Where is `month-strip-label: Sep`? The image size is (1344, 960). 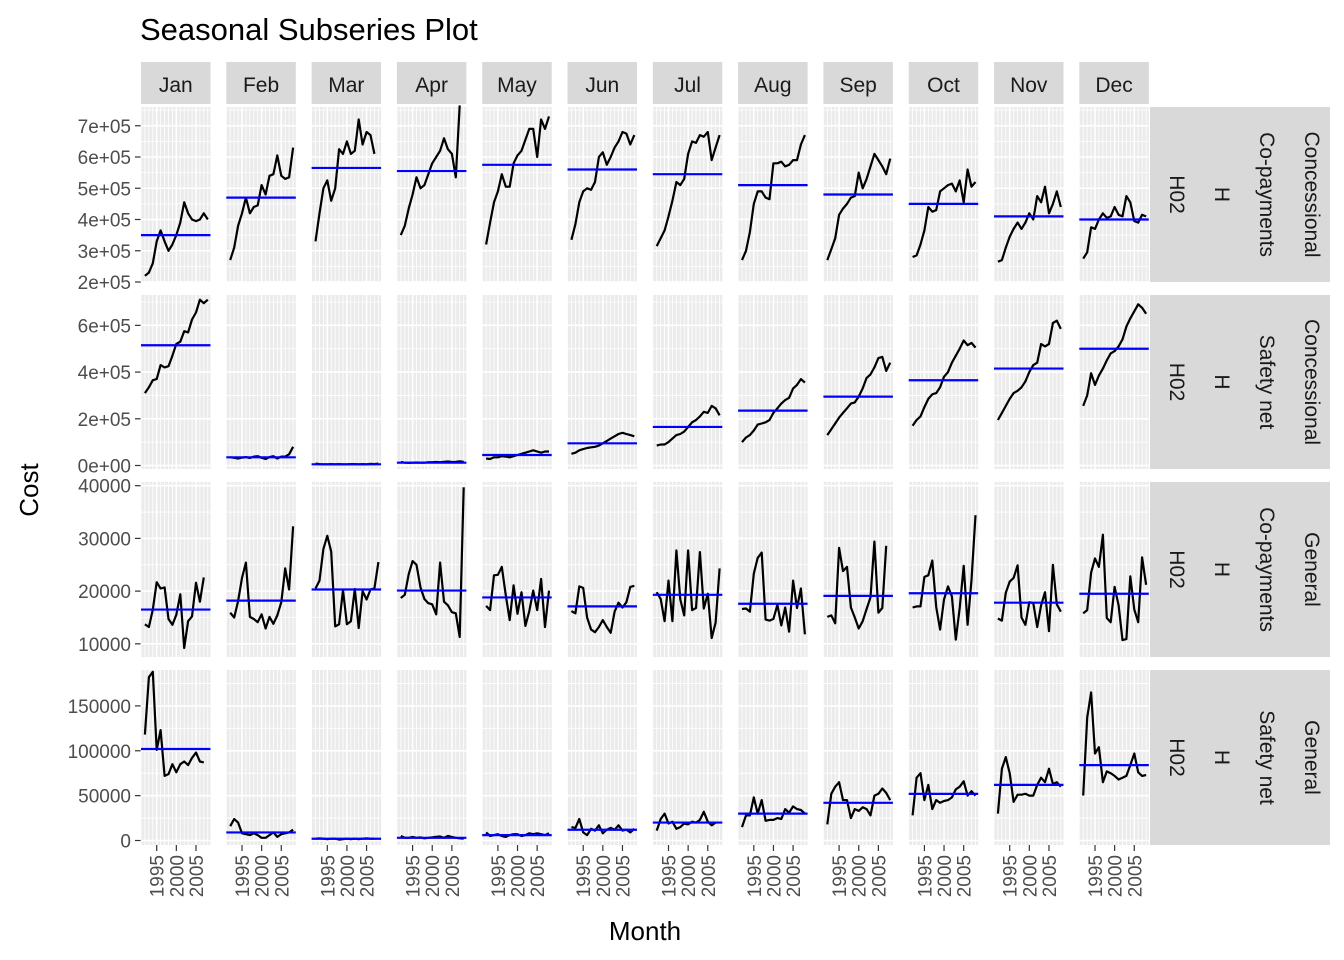 month-strip-label: Sep is located at coordinates (857, 85).